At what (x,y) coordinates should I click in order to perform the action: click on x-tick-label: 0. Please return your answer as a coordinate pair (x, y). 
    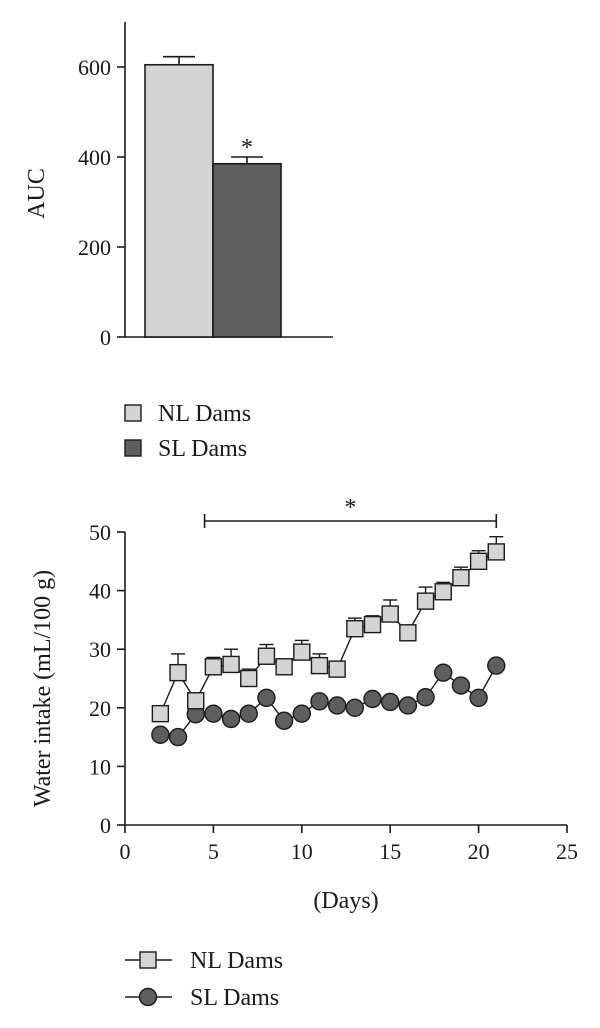
    Looking at the image, I should click on (125, 851).